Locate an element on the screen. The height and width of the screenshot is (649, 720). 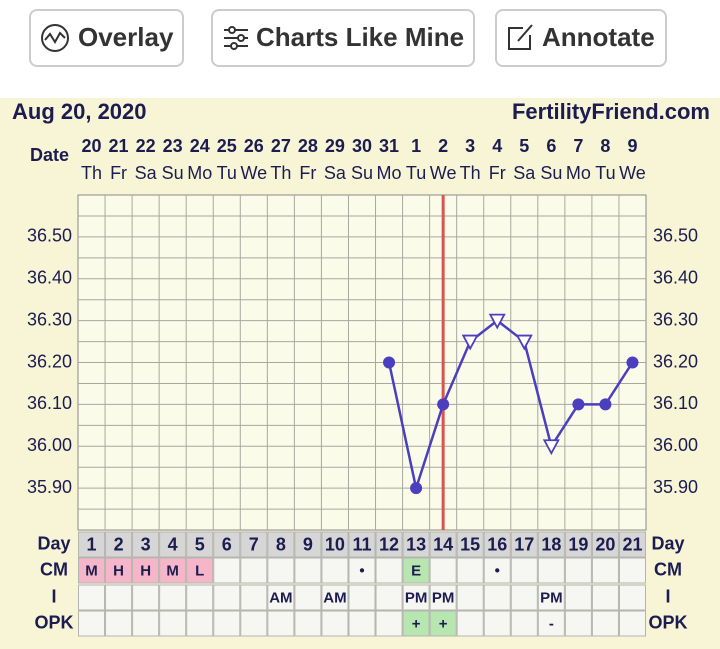
y-tick-label-right: 36.30 is located at coordinates (675, 319).